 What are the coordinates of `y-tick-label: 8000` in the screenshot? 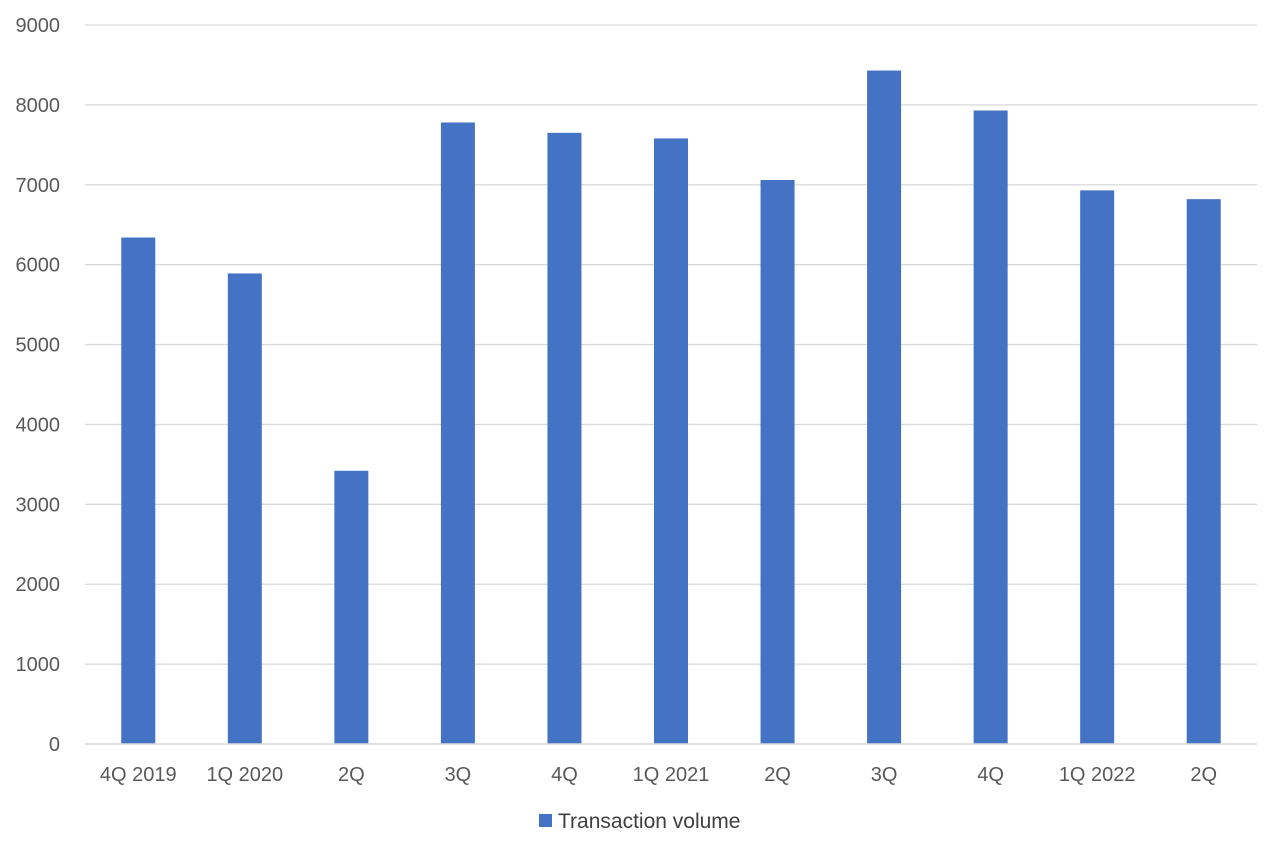 It's located at (38, 106).